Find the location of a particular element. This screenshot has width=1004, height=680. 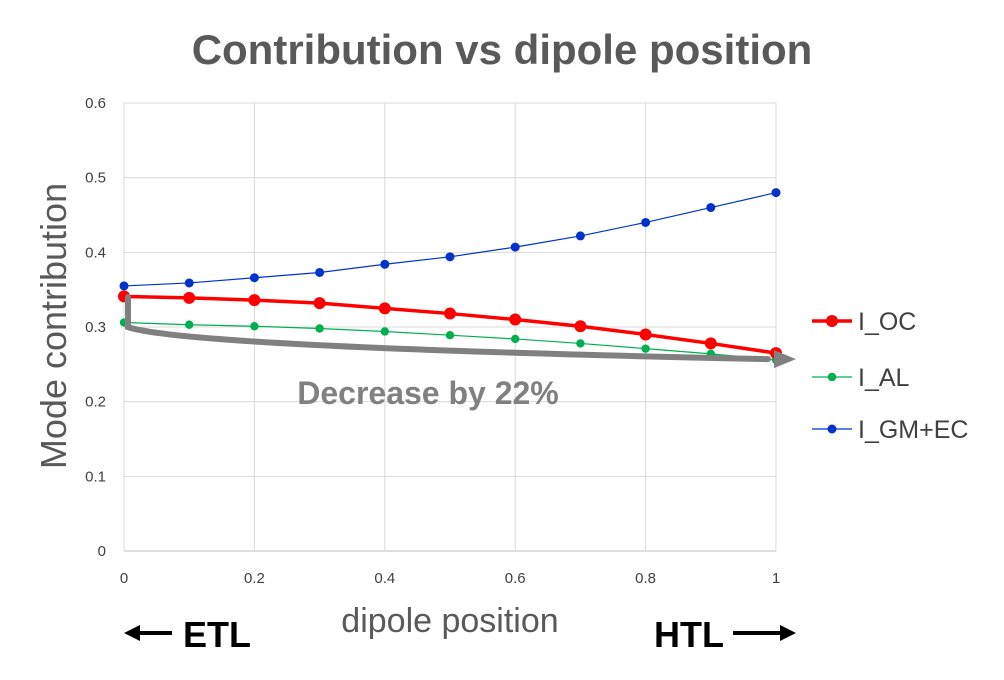

htl-label: HTL is located at coordinates (689, 634).